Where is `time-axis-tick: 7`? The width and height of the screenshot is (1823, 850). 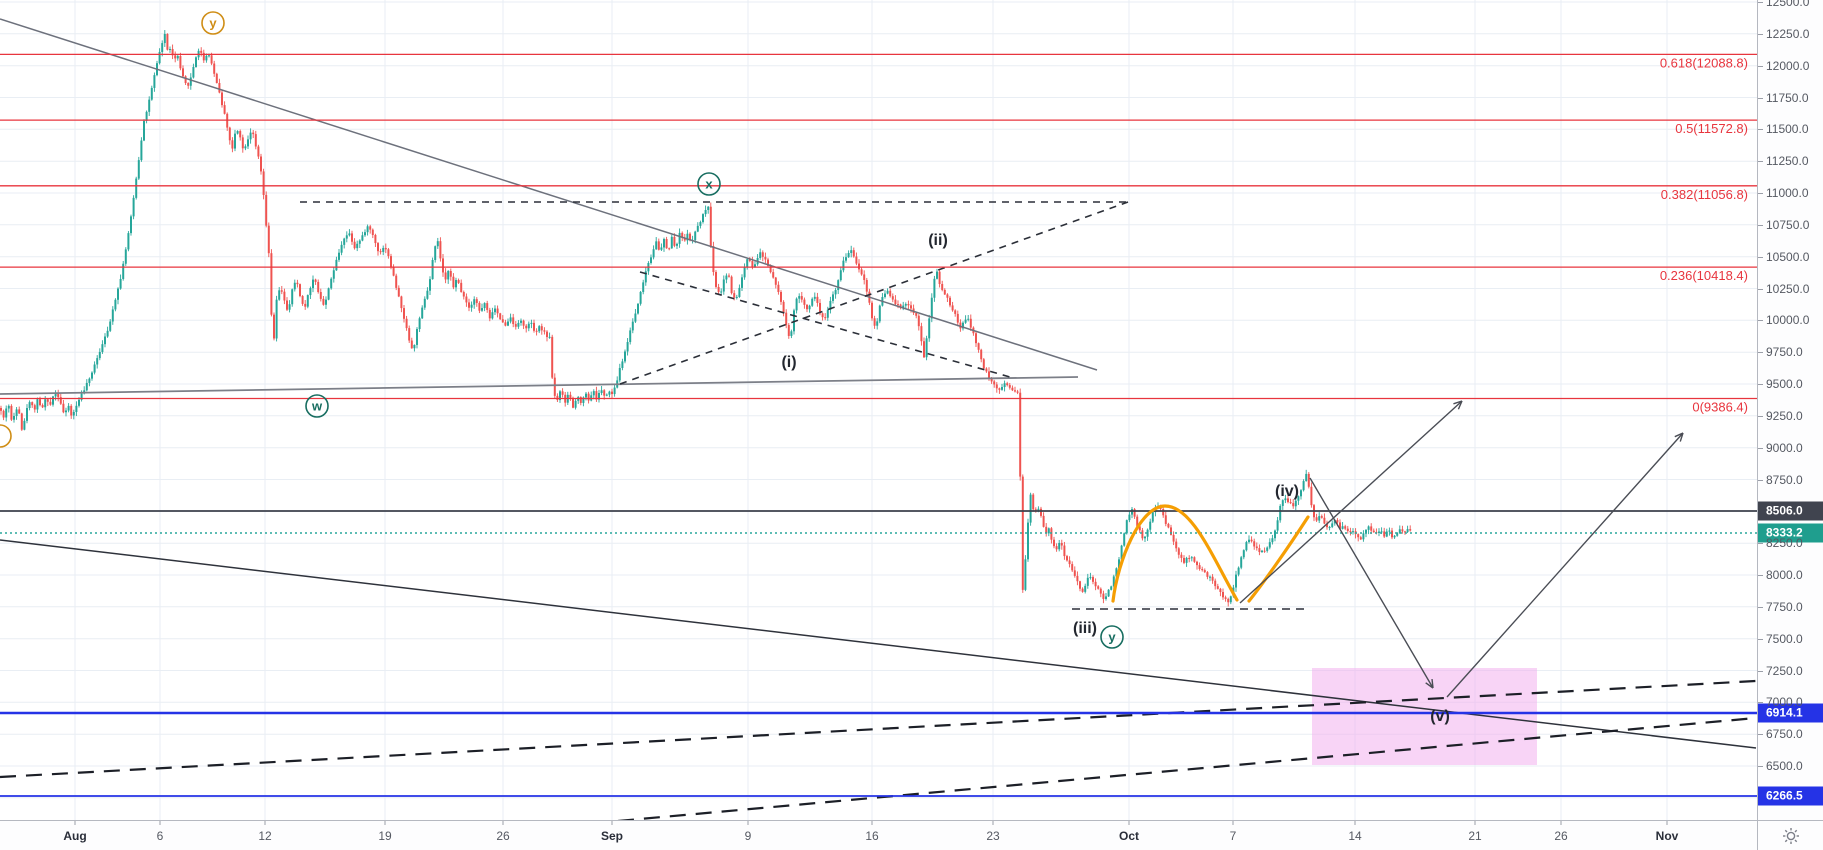 time-axis-tick: 7 is located at coordinates (1233, 836).